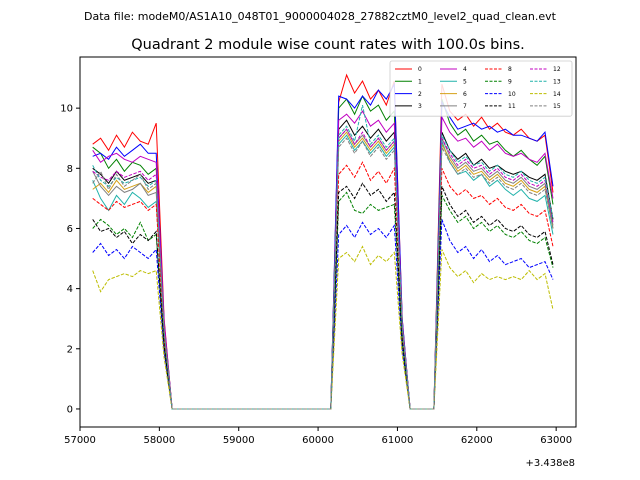  What do you see at coordinates (420, 69) in the screenshot?
I see `legend-label-0: 0` at bounding box center [420, 69].